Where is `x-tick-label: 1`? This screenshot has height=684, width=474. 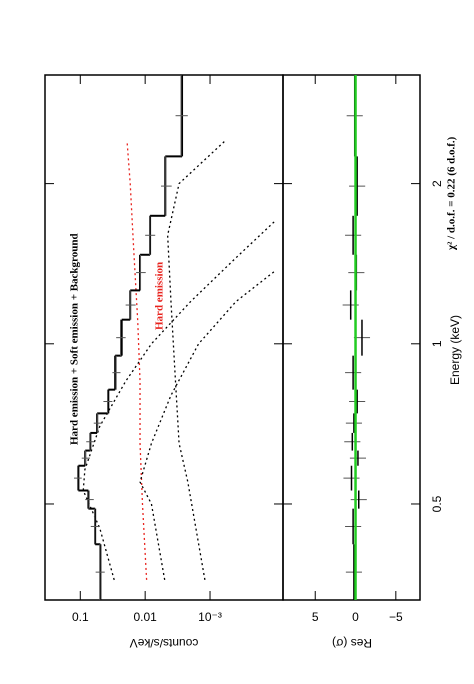
x-tick-label: 1 is located at coordinates (437, 343).